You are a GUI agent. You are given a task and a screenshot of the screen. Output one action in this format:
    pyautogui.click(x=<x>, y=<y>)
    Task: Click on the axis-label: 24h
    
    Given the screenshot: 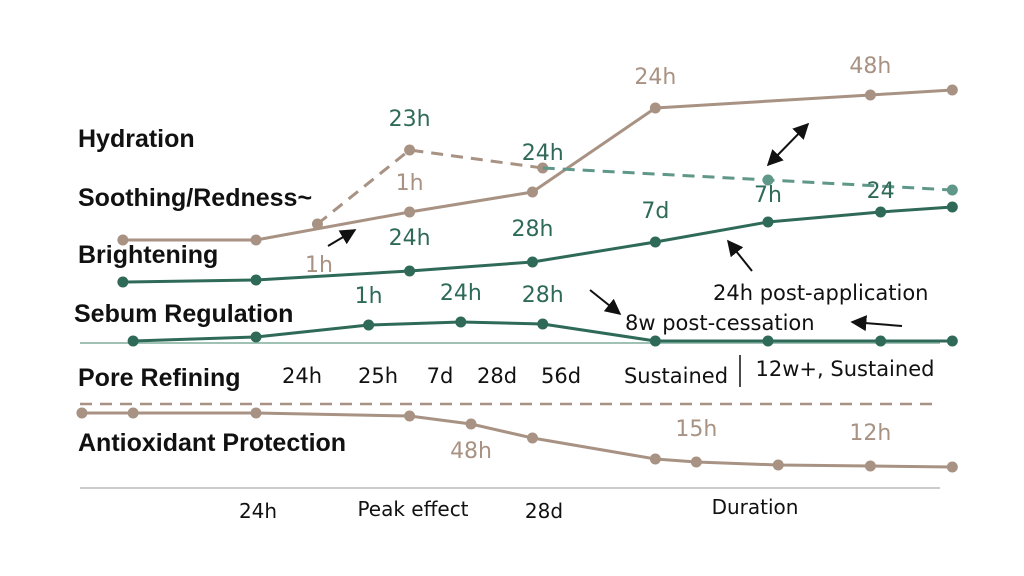 What is the action you would take?
    pyautogui.click(x=258, y=511)
    